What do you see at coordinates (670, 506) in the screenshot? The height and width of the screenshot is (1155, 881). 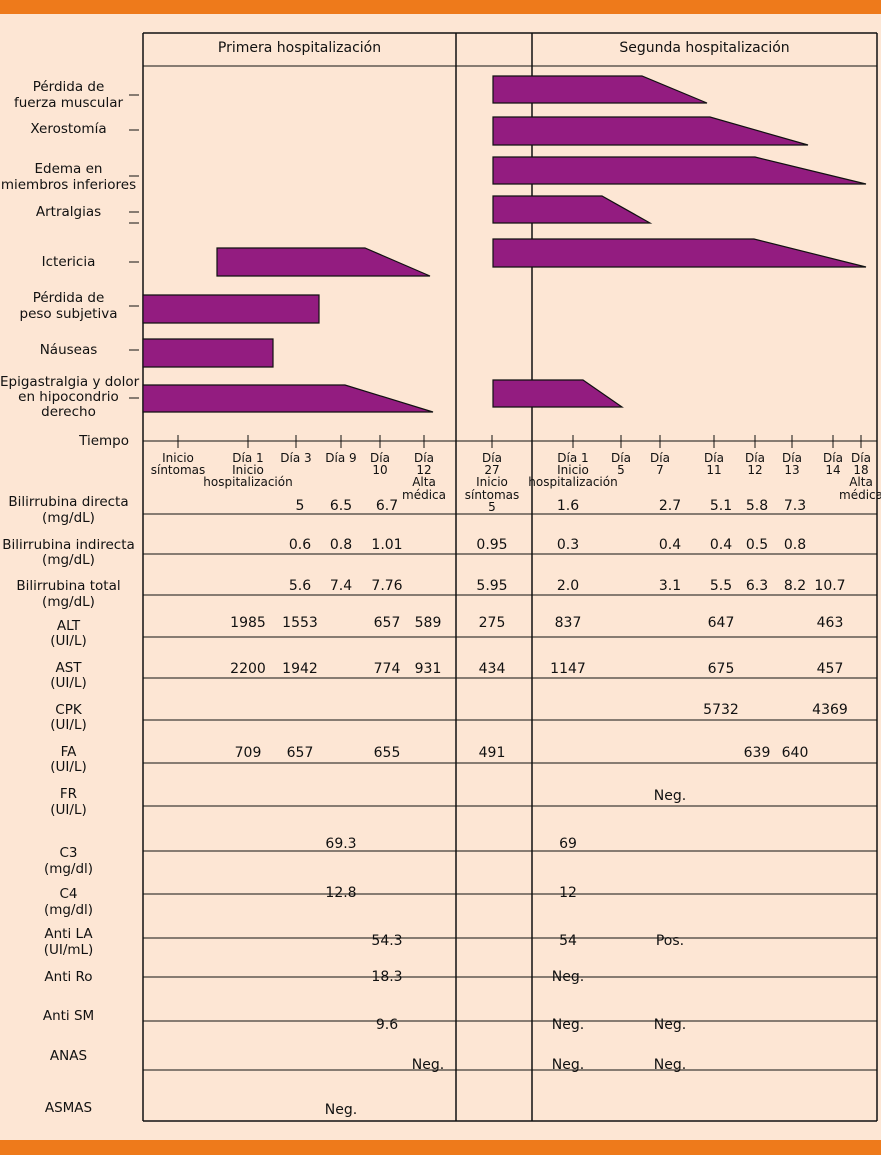 I see `lab-value: 2.7` at bounding box center [670, 506].